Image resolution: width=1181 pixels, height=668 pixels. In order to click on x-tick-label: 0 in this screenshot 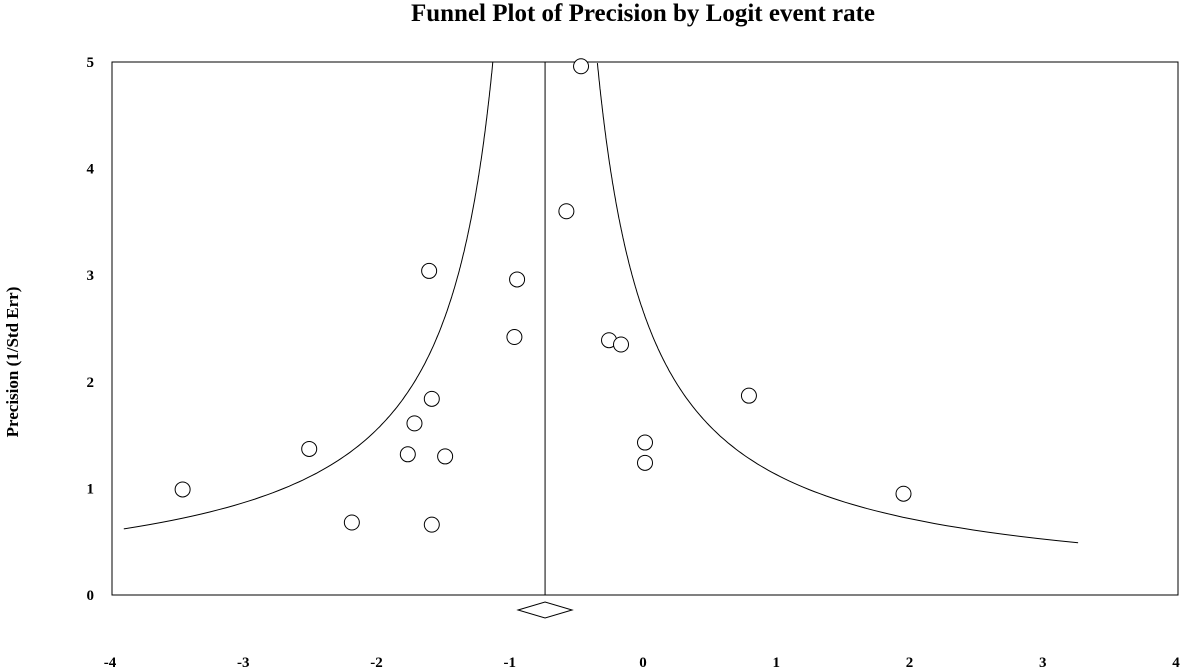, I will do `click(643, 661)`.